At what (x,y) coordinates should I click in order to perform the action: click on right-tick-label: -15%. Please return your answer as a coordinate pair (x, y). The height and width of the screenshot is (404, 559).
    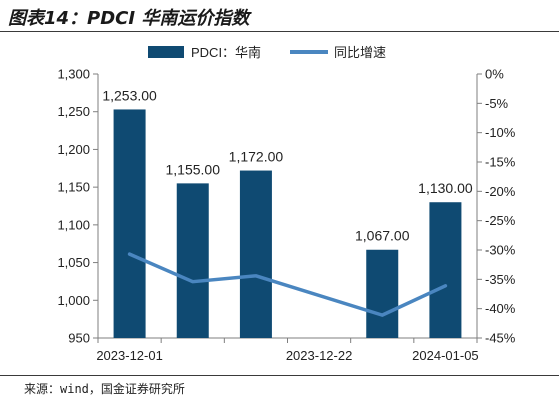
    Looking at the image, I should click on (500, 162).